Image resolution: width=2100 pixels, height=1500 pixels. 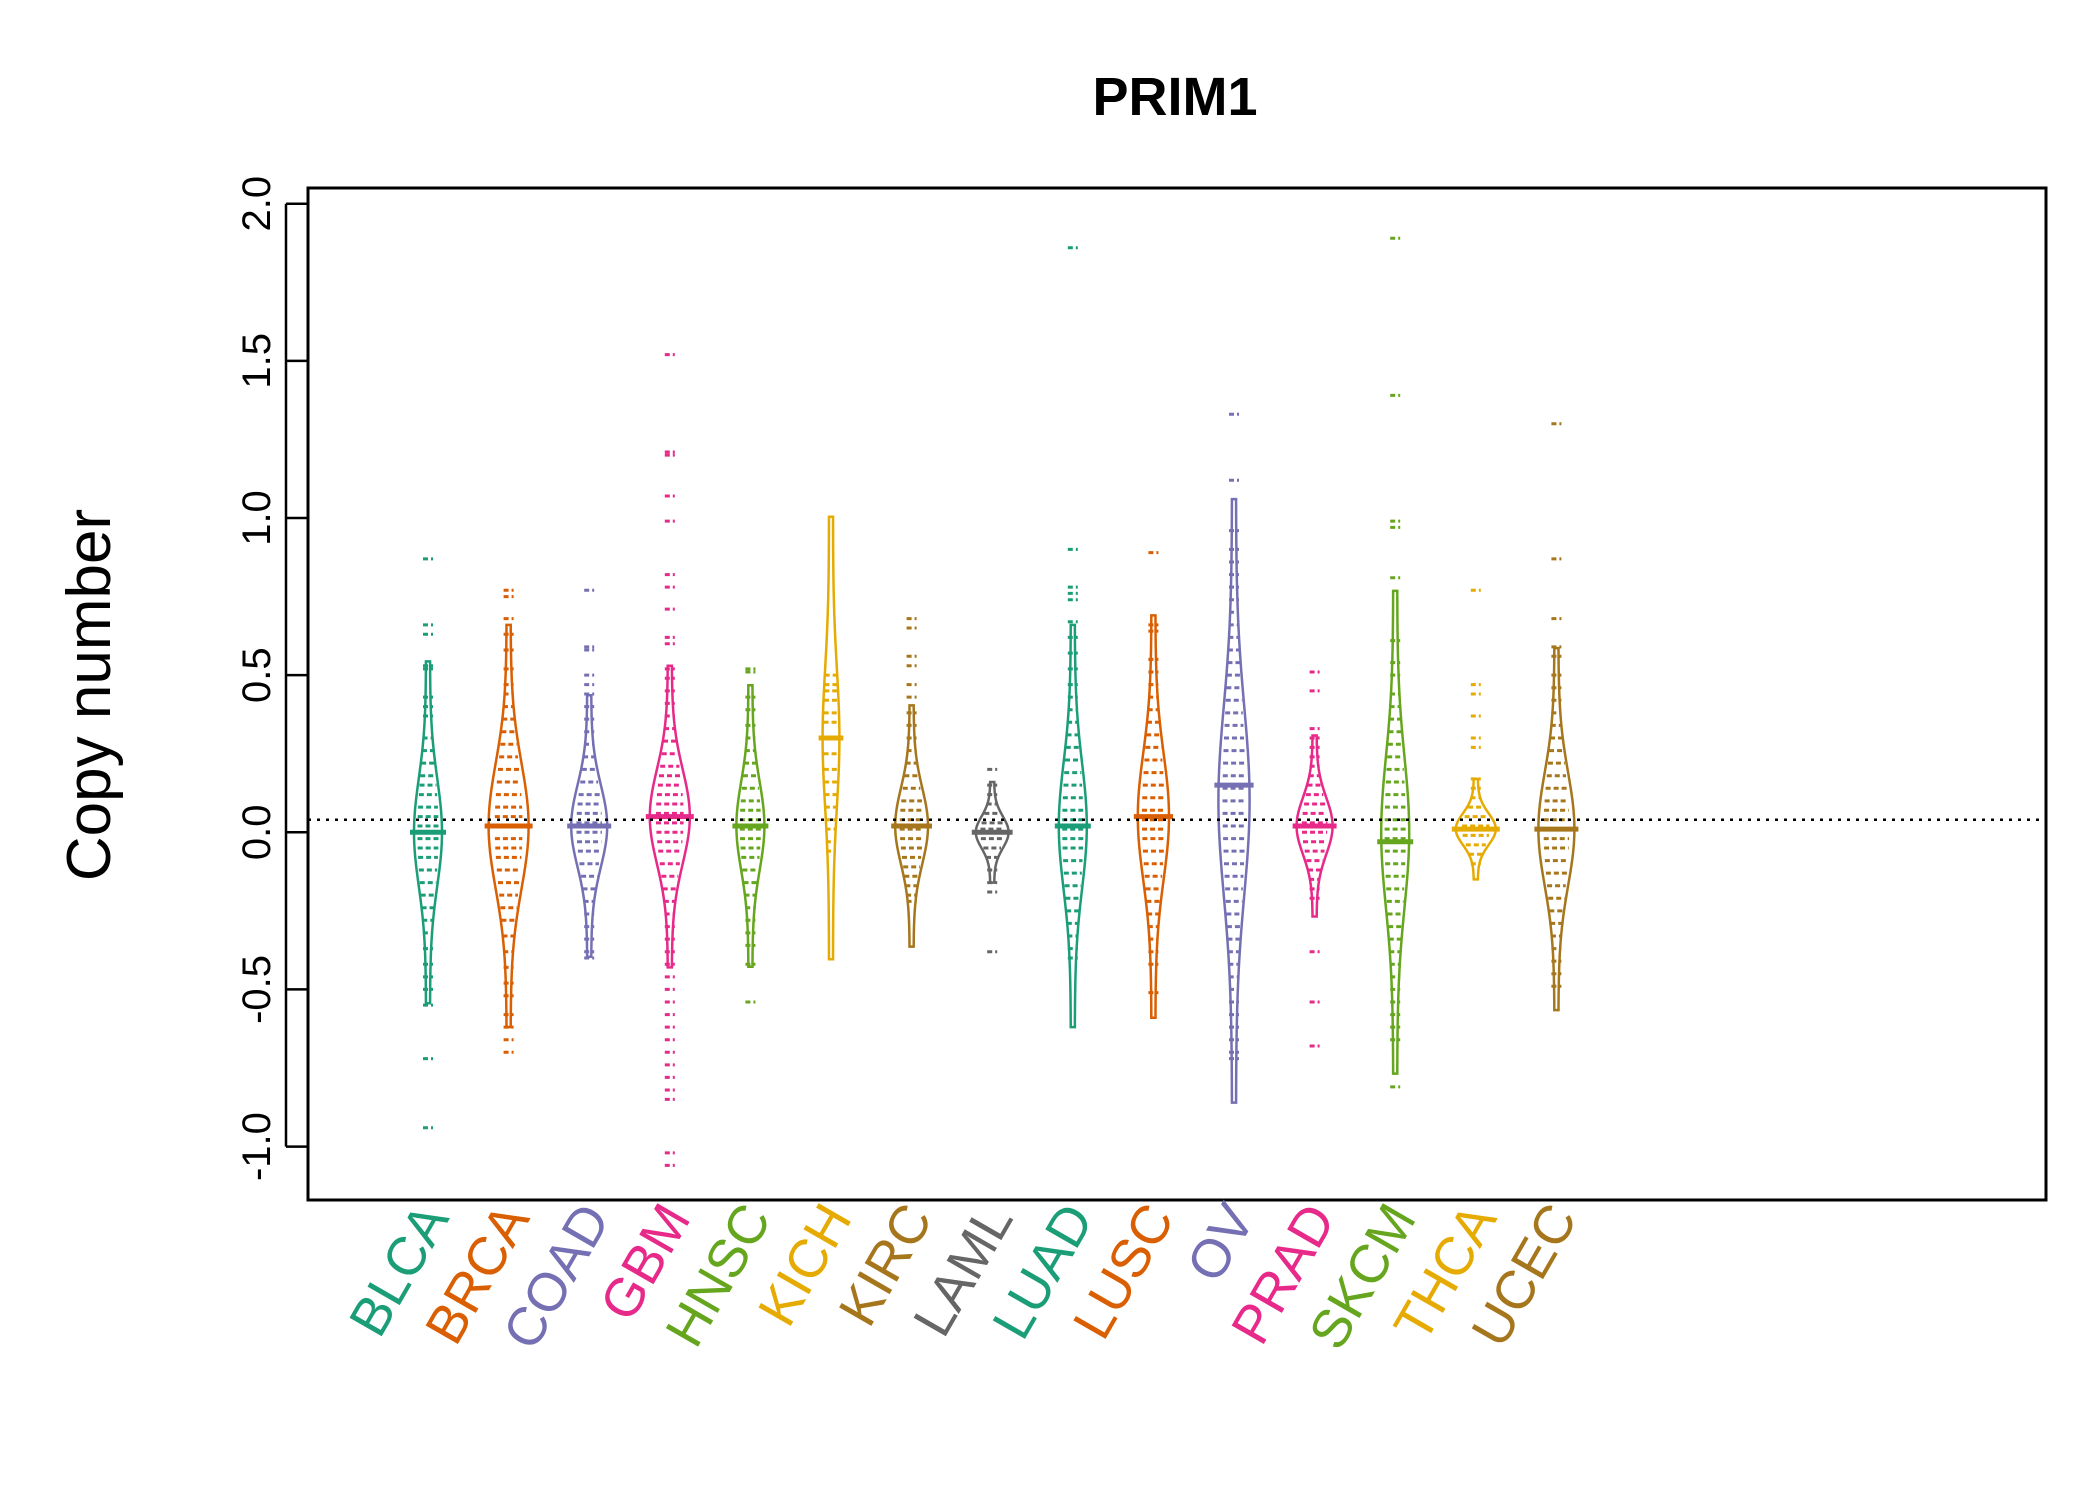 I want to click on bean-luad, so click(x=1072, y=637).